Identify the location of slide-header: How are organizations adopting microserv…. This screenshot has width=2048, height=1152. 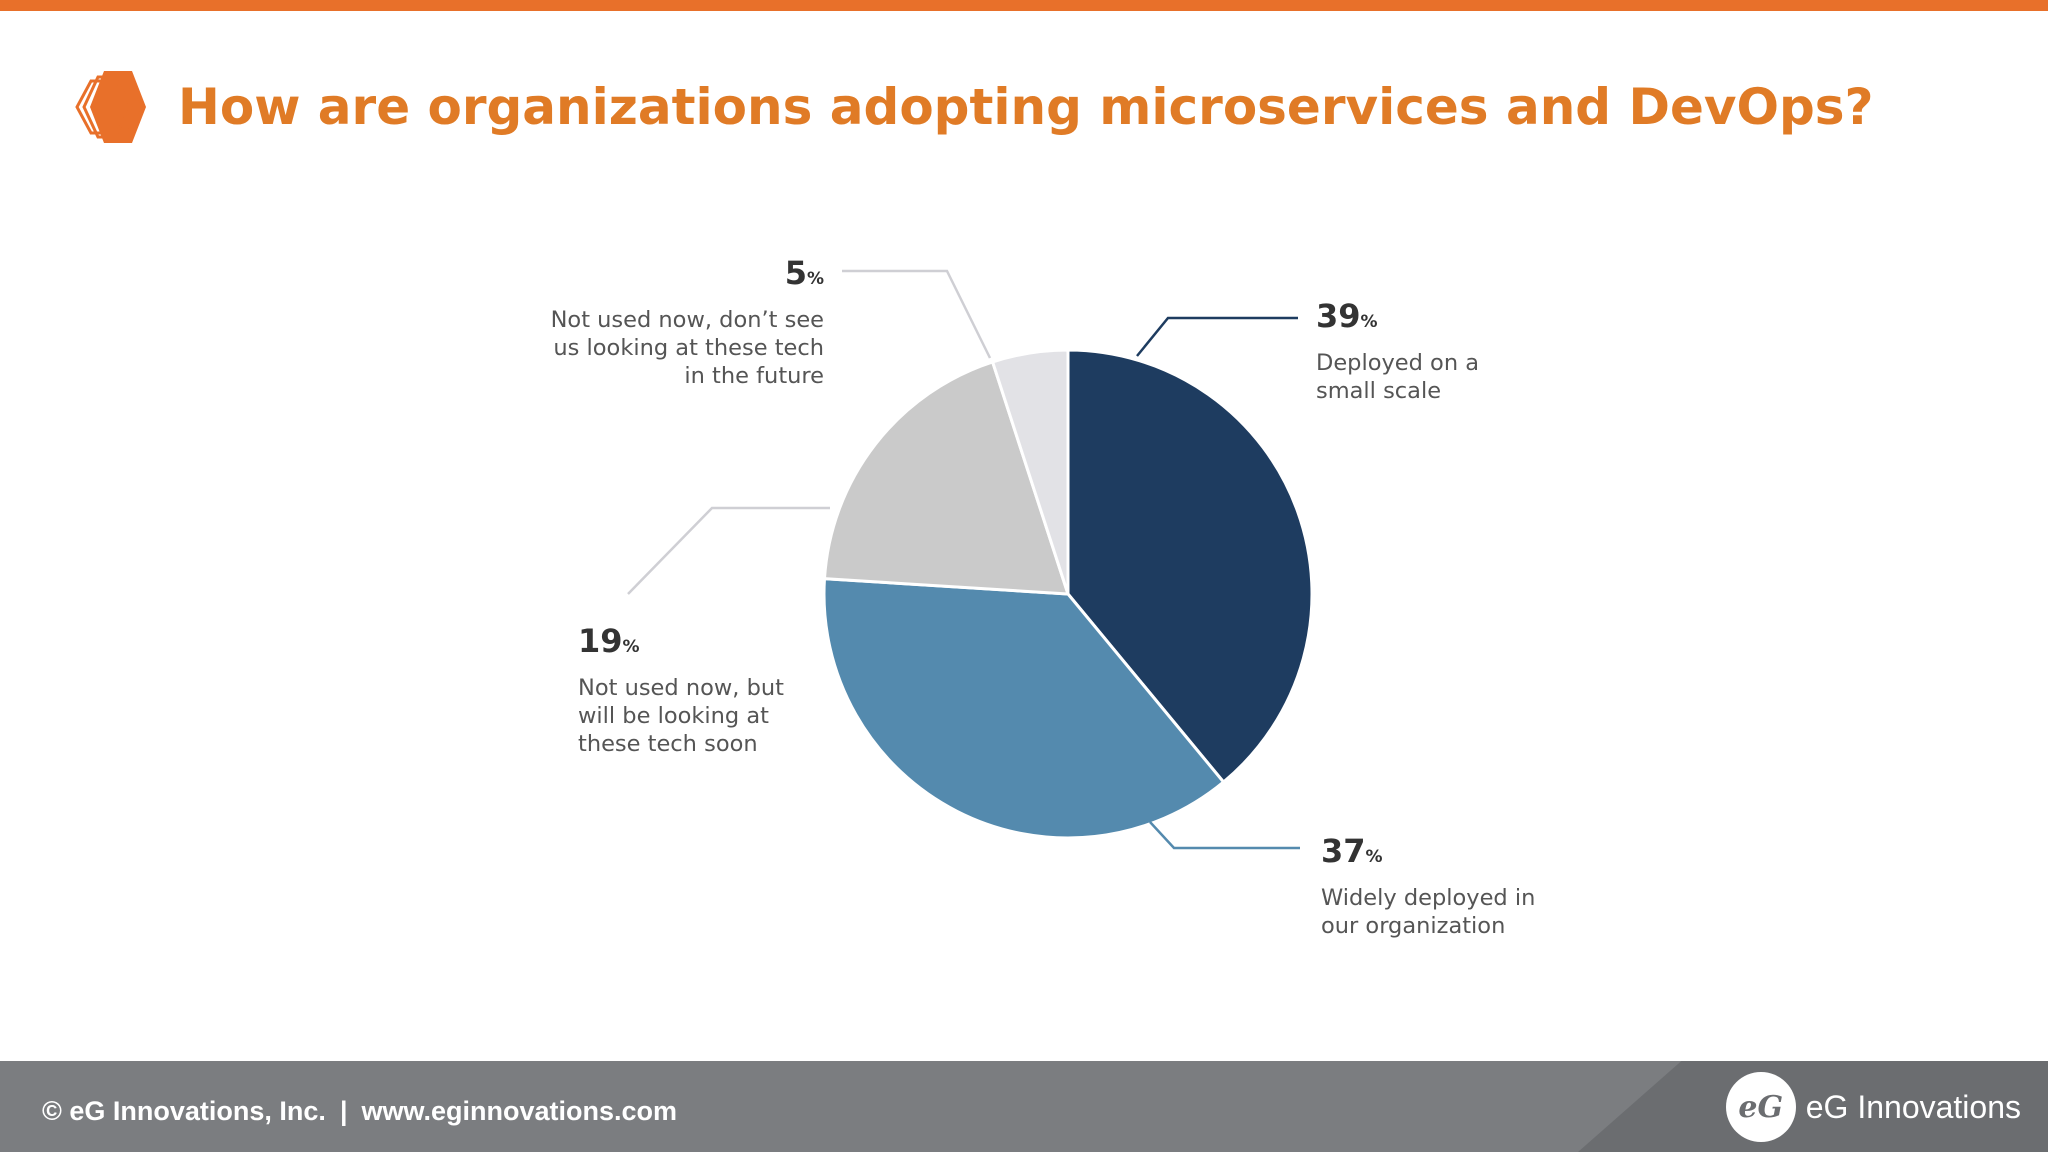
(972, 107).